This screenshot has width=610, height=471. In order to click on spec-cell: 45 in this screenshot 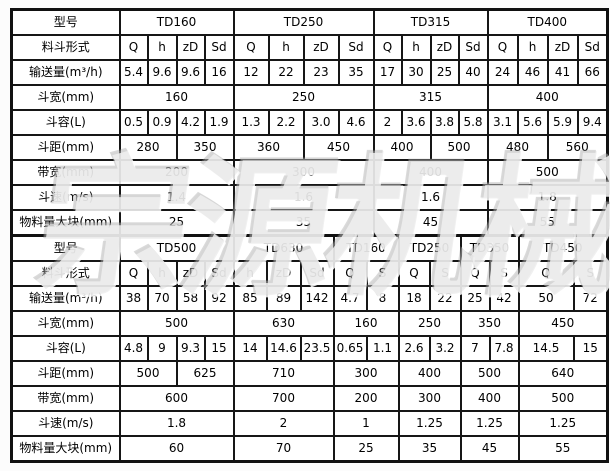, I will do `click(489, 449)`.